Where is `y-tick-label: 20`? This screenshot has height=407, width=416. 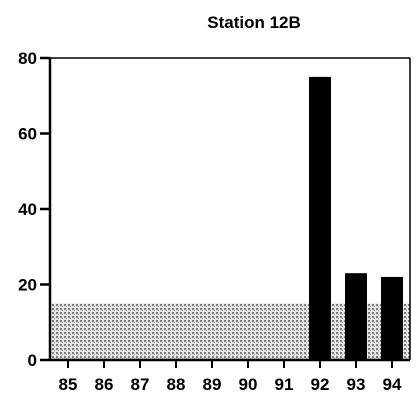
y-tick-label: 20 is located at coordinates (27, 285).